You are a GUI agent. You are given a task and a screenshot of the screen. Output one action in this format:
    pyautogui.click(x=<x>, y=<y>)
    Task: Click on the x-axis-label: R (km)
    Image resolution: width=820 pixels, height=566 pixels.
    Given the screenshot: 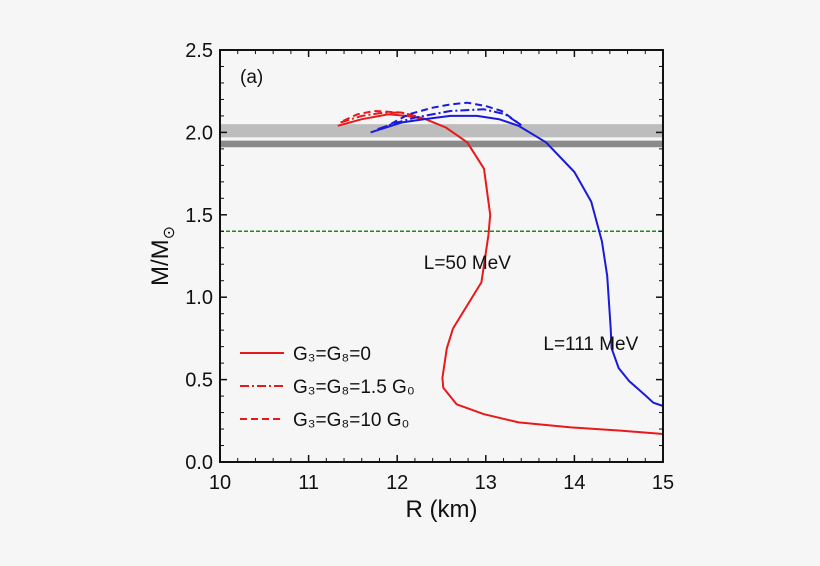 What is the action you would take?
    pyautogui.click(x=442, y=509)
    